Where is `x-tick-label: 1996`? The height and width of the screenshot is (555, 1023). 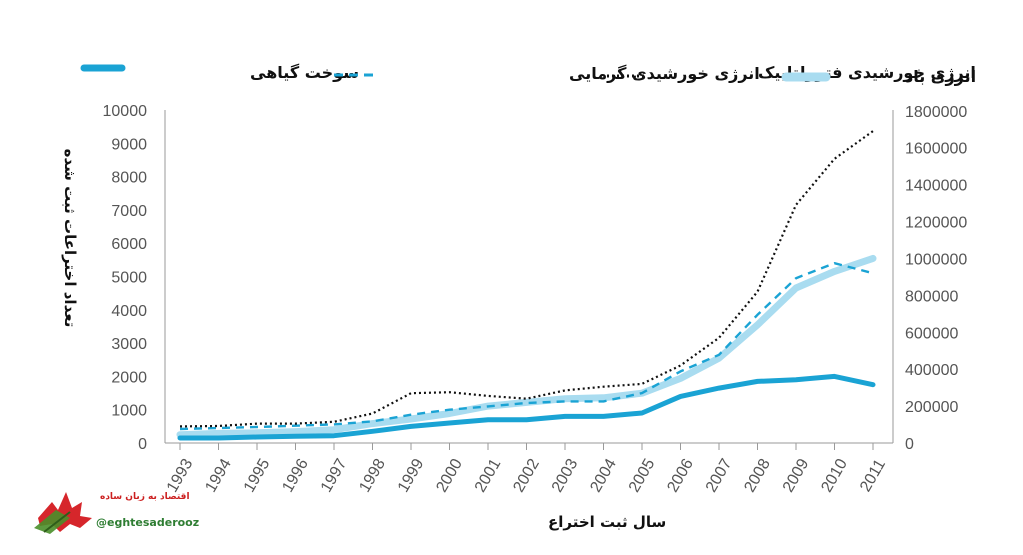
x-tick-label: 1996 is located at coordinates (295, 475).